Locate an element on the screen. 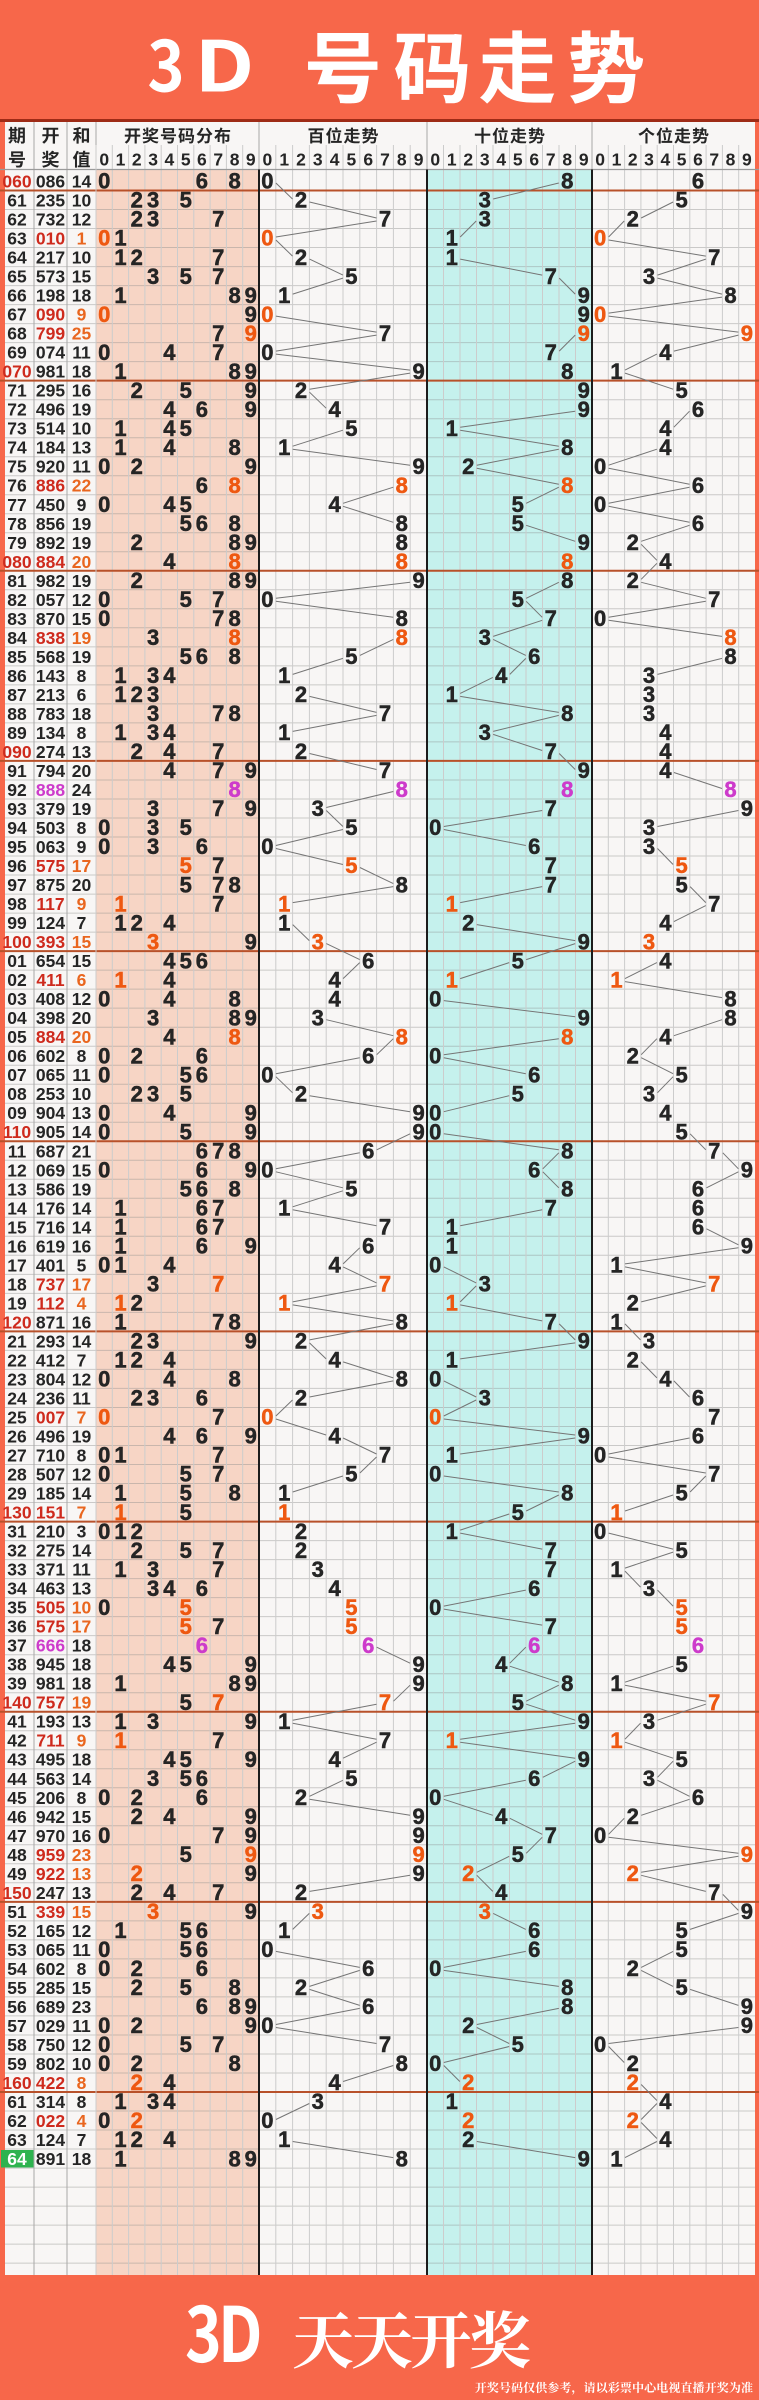 The image size is (759, 2400). svg-text: 68 is located at coordinates (17, 334).